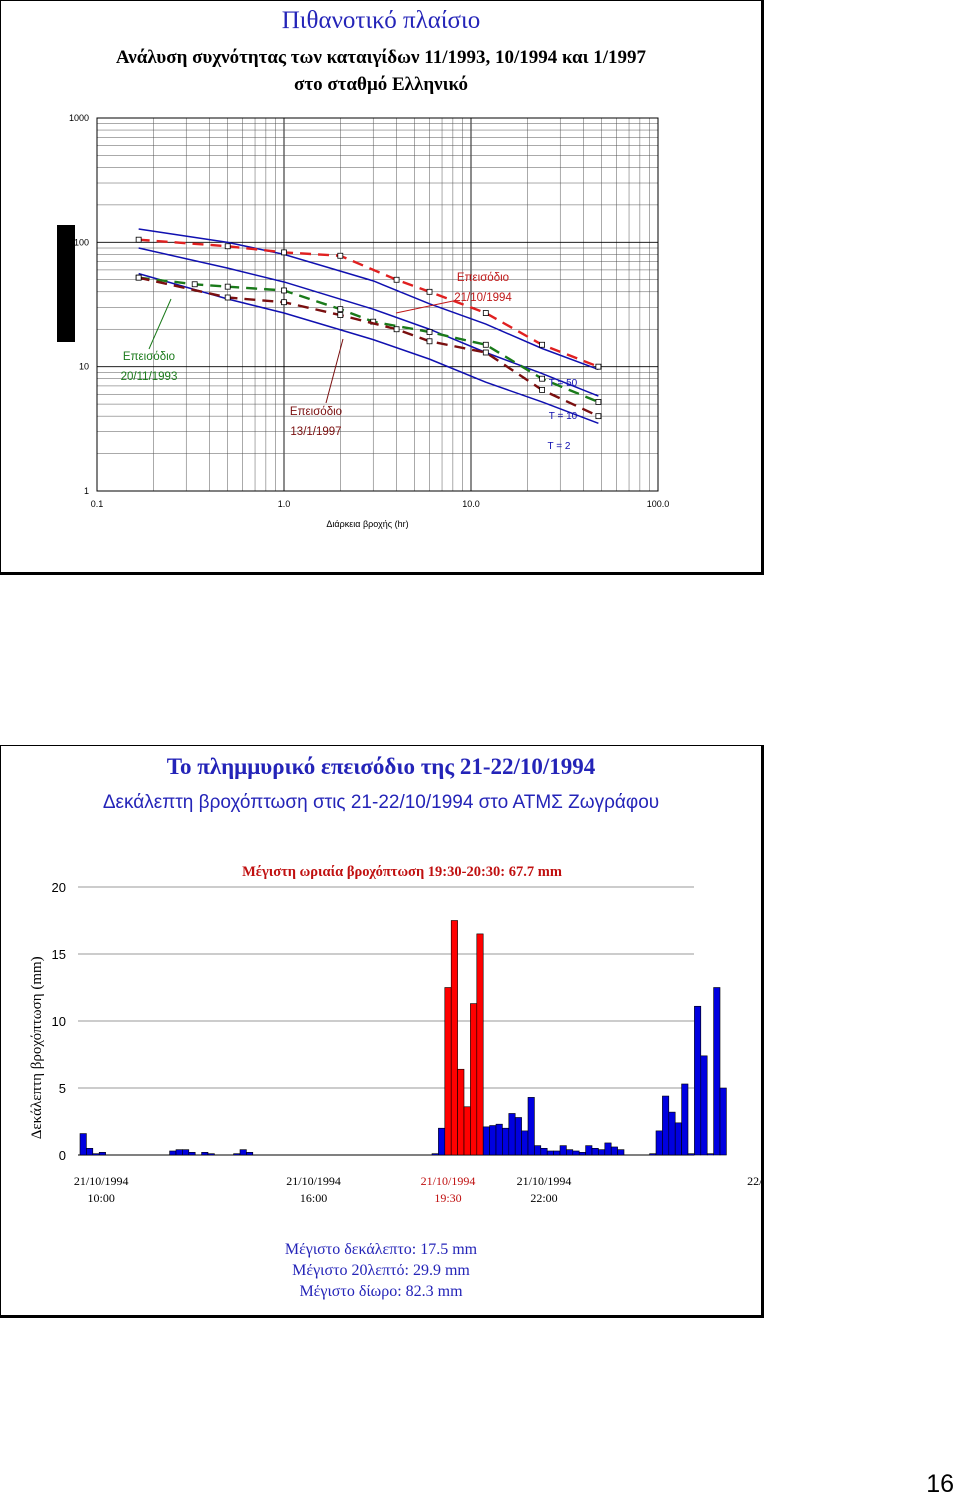 This screenshot has height=1501, width=960. Describe the element at coordinates (483, 298) in the screenshot. I see `annotation-label-0: 21/10/1994` at that location.